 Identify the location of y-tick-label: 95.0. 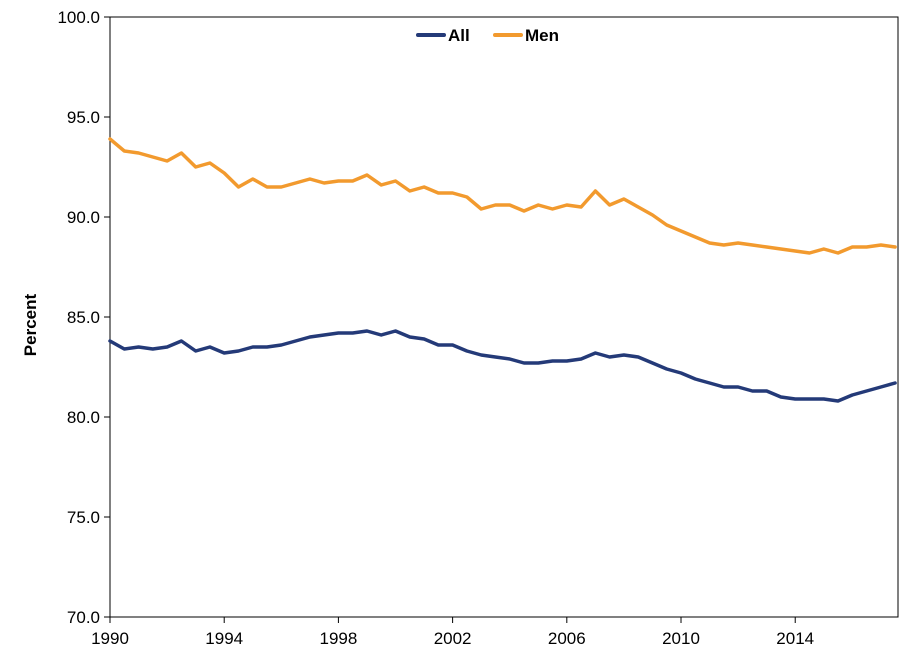
(83, 117).